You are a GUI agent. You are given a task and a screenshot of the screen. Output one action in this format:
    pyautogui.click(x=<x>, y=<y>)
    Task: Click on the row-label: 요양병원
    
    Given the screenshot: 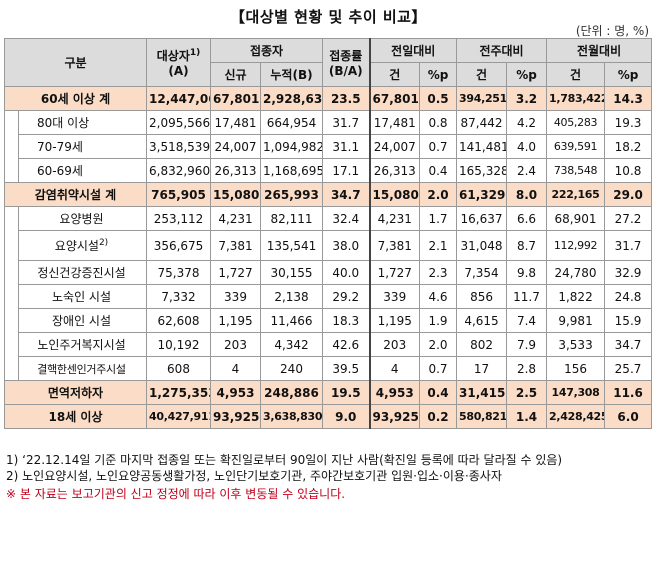 What is the action you would take?
    pyautogui.click(x=82, y=218)
    